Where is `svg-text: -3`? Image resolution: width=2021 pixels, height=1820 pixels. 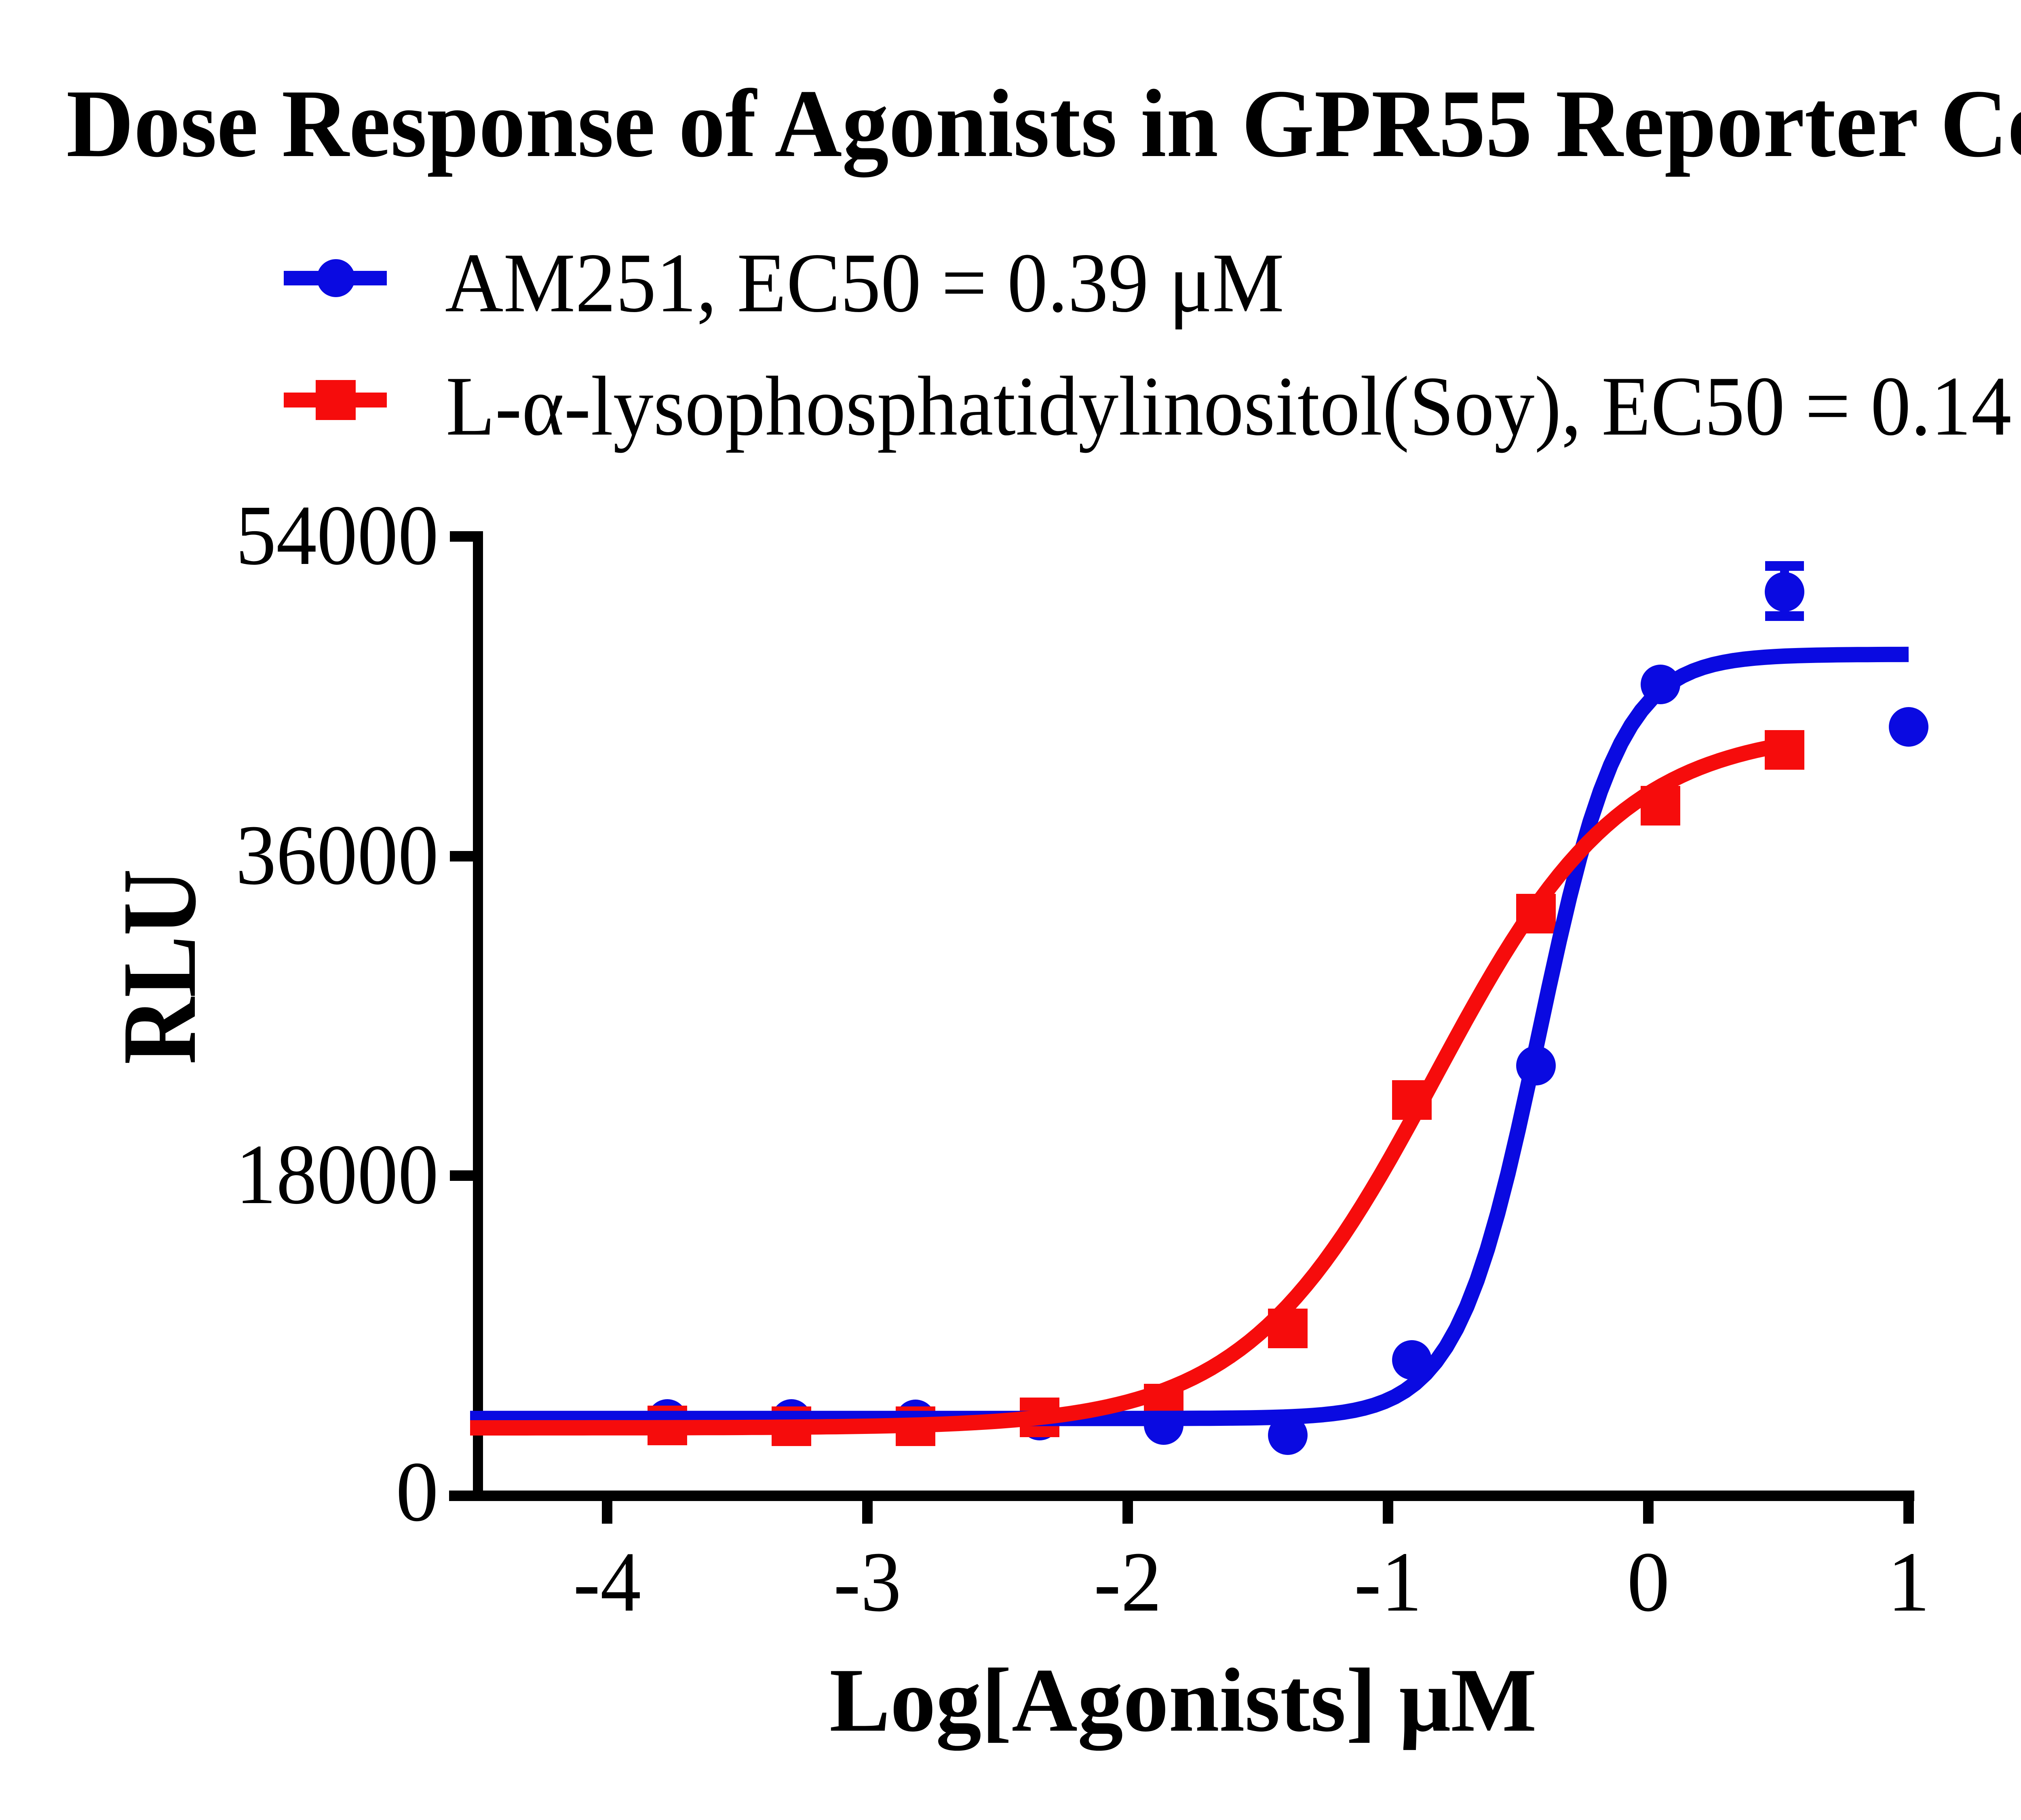
svg-text: -3 is located at coordinates (867, 1581).